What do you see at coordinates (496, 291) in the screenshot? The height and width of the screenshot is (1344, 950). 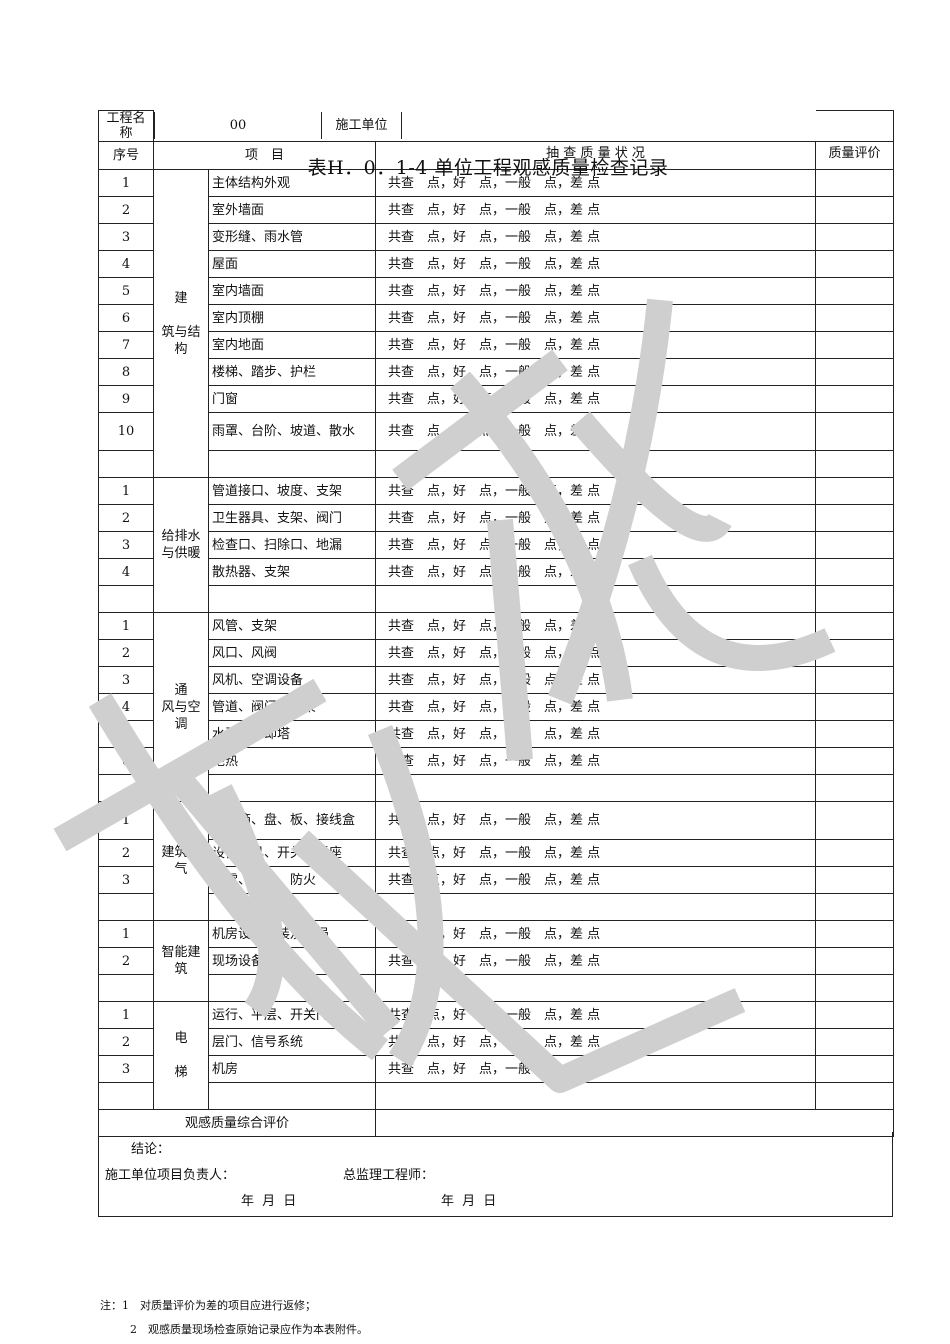 I see `table-row: 5 室内墙面 共查 点，好 点，一般 点，差 点` at bounding box center [496, 291].